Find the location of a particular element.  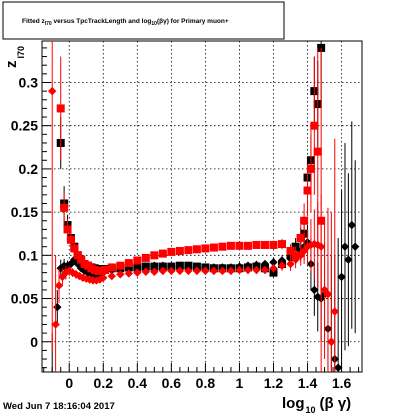

y-tick-label-2: 0.1 is located at coordinates (29, 255).